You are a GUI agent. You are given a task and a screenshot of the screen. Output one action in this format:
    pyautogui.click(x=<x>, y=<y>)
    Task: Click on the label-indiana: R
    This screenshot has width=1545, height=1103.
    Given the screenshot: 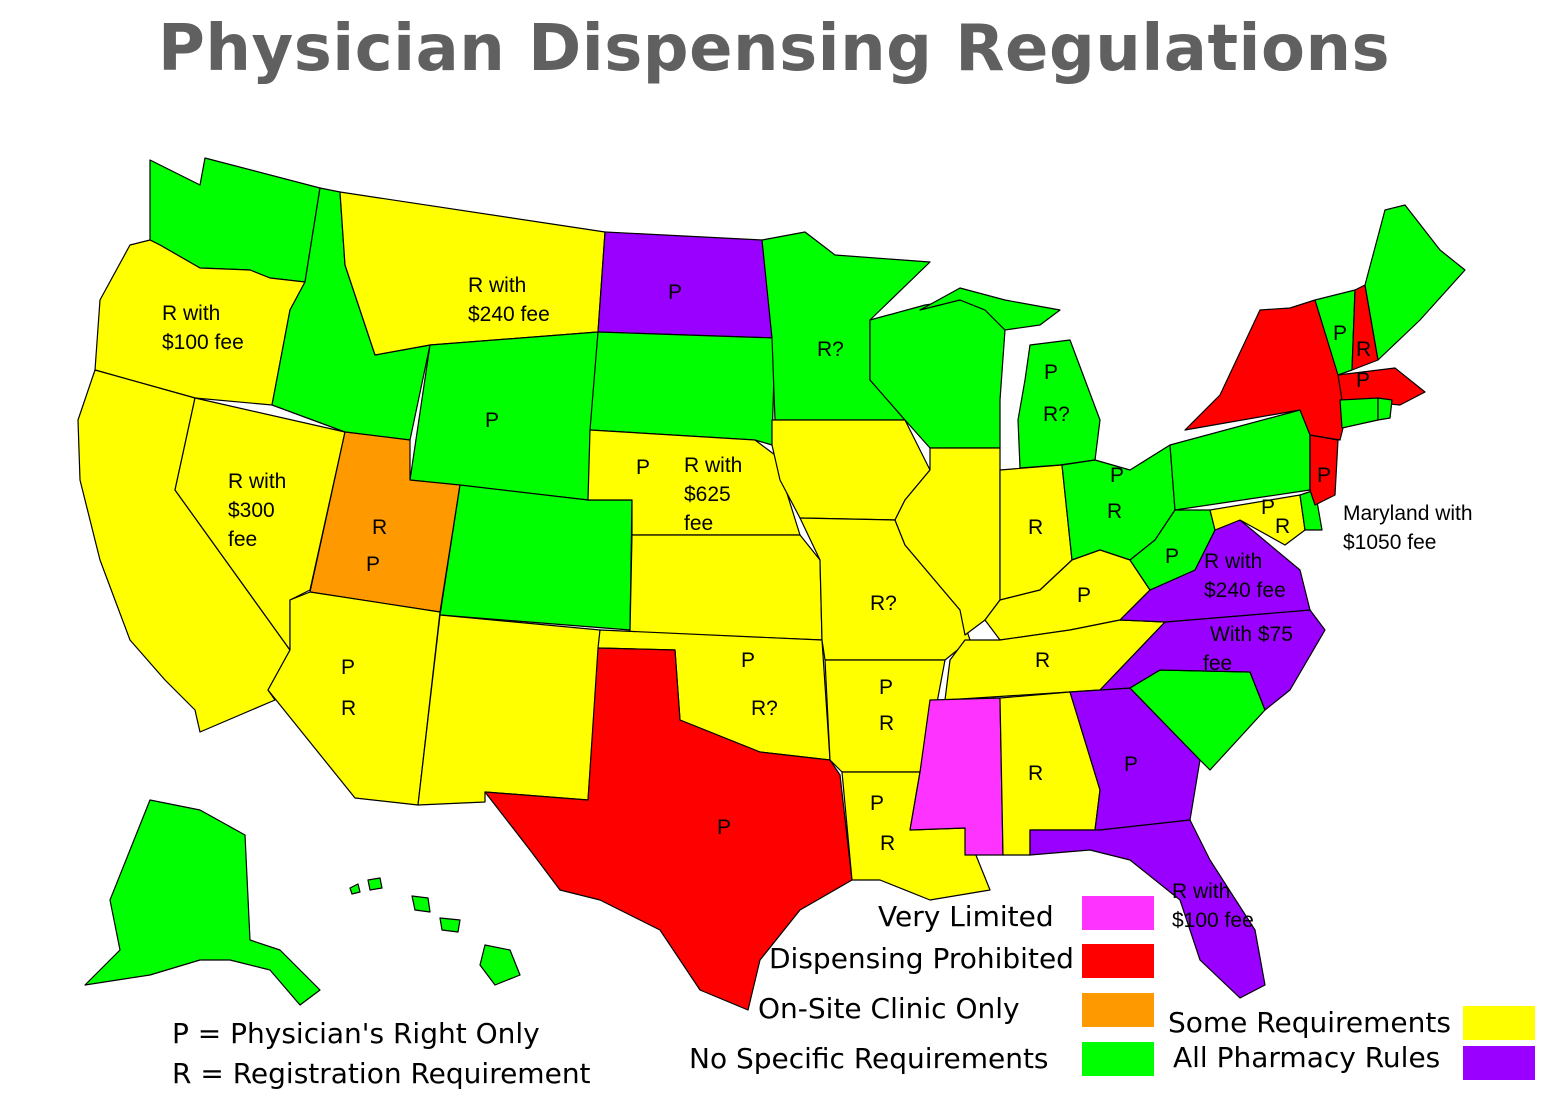 What is the action you would take?
    pyautogui.click(x=1035, y=527)
    